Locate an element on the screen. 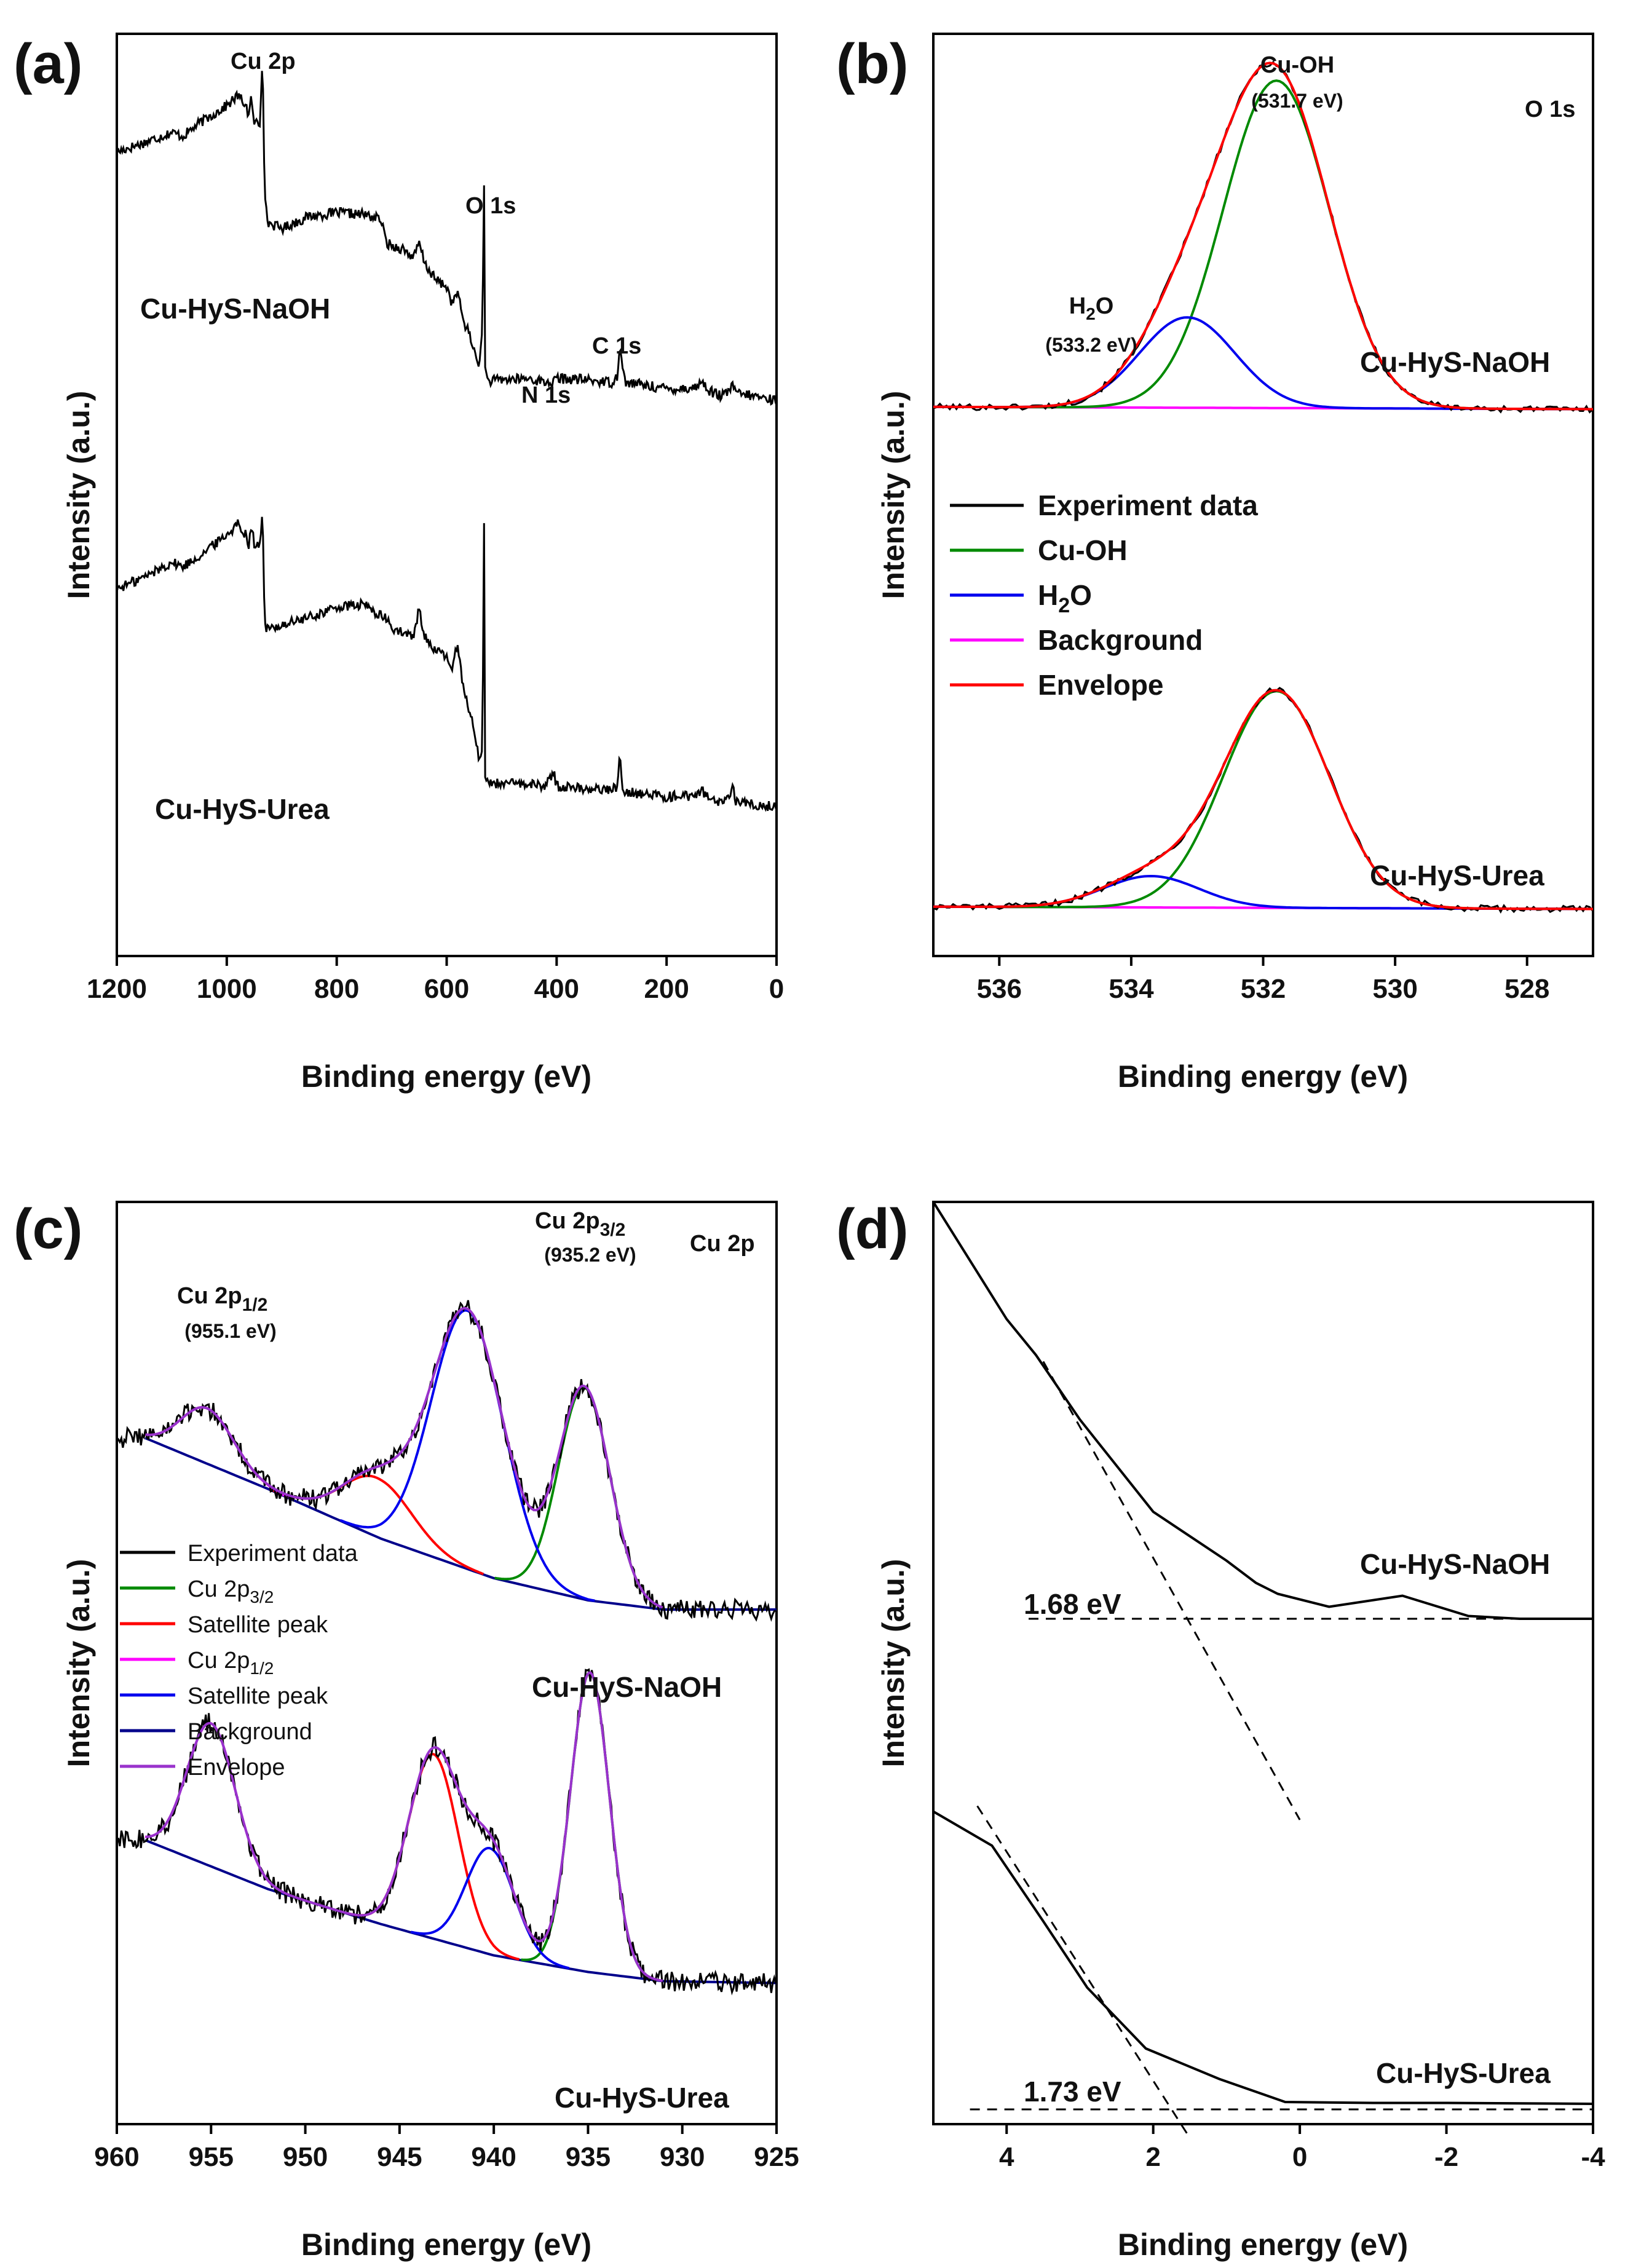  b-legend-h2o: H2O is located at coordinates (1065, 598).